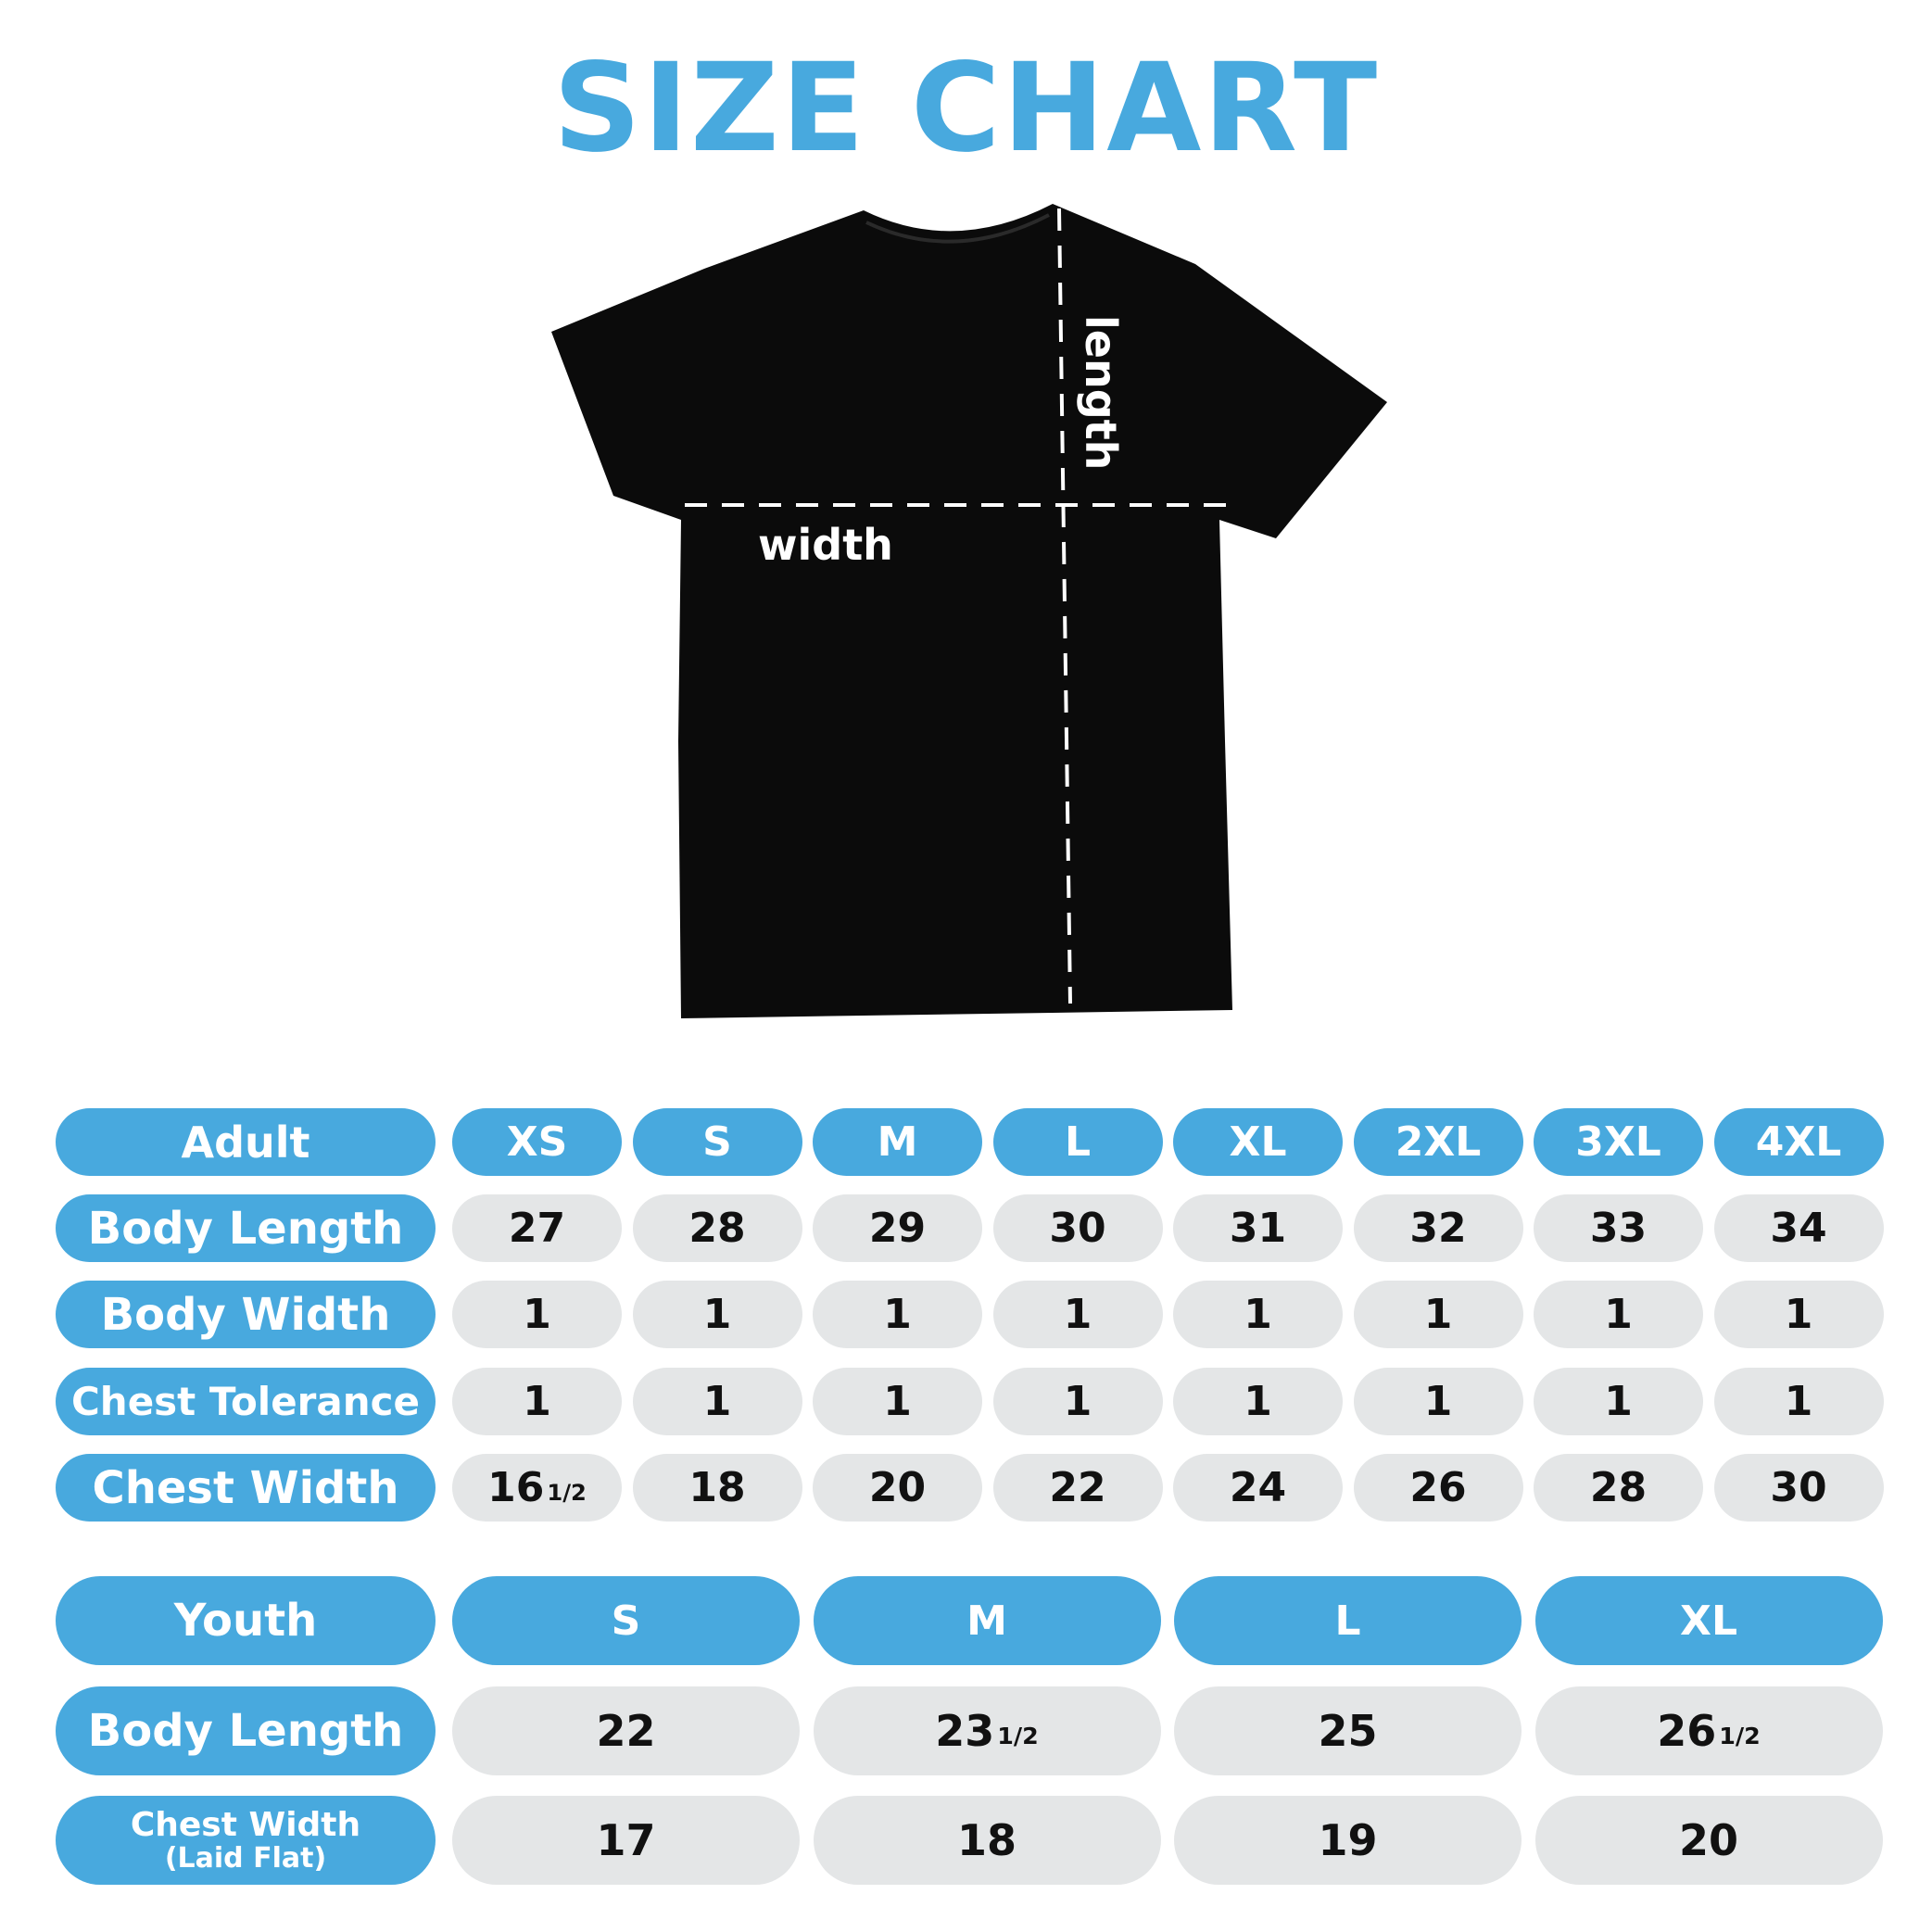  I want to click on size-label: 4XL, so click(1799, 1142).